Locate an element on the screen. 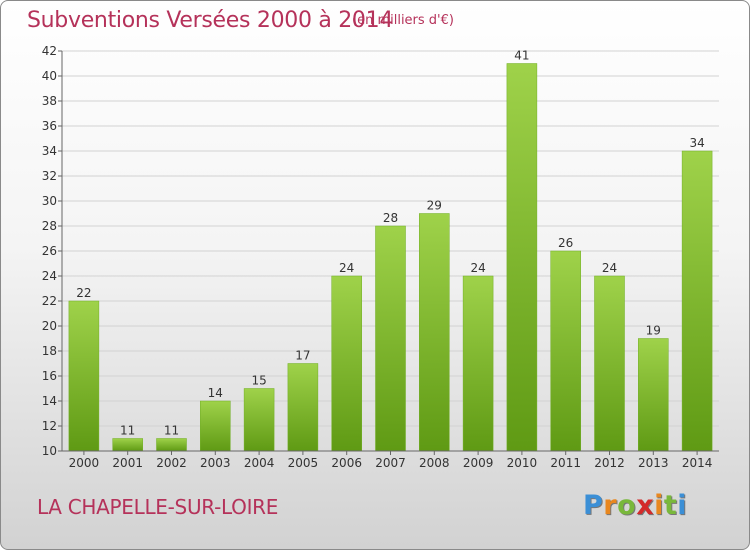 Image resolution: width=750 pixels, height=550 pixels. x-tick-label: 2014 is located at coordinates (697, 463).